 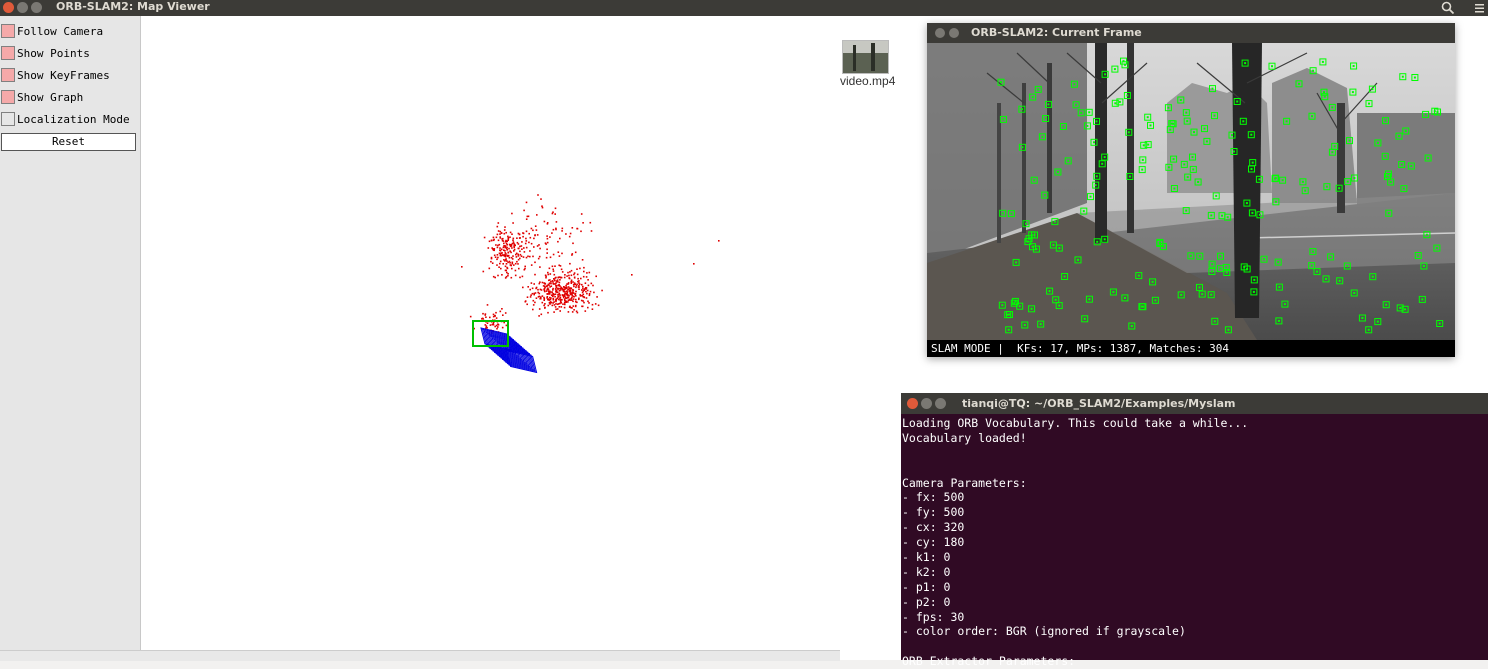 What do you see at coordinates (8, 97) in the screenshot?
I see `show-graph-checkbox` at bounding box center [8, 97].